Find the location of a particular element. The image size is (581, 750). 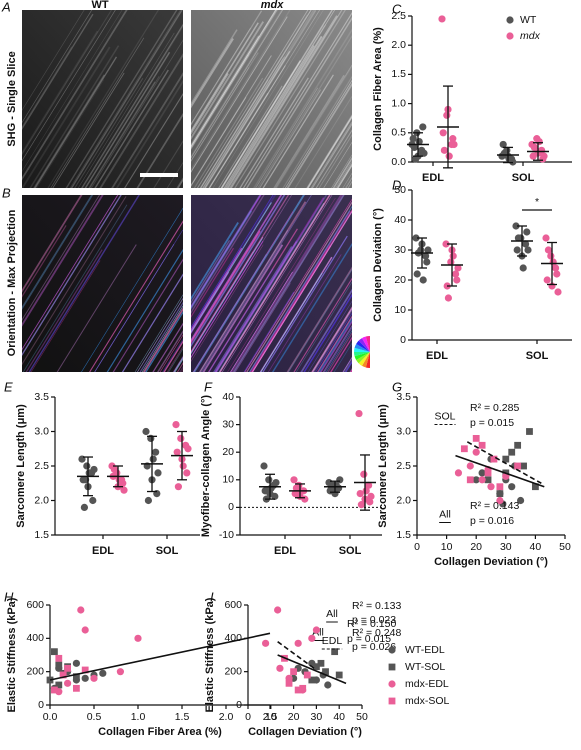

x-axis-title: Collagen Fiber Area (%) is located at coordinates (160, 732).